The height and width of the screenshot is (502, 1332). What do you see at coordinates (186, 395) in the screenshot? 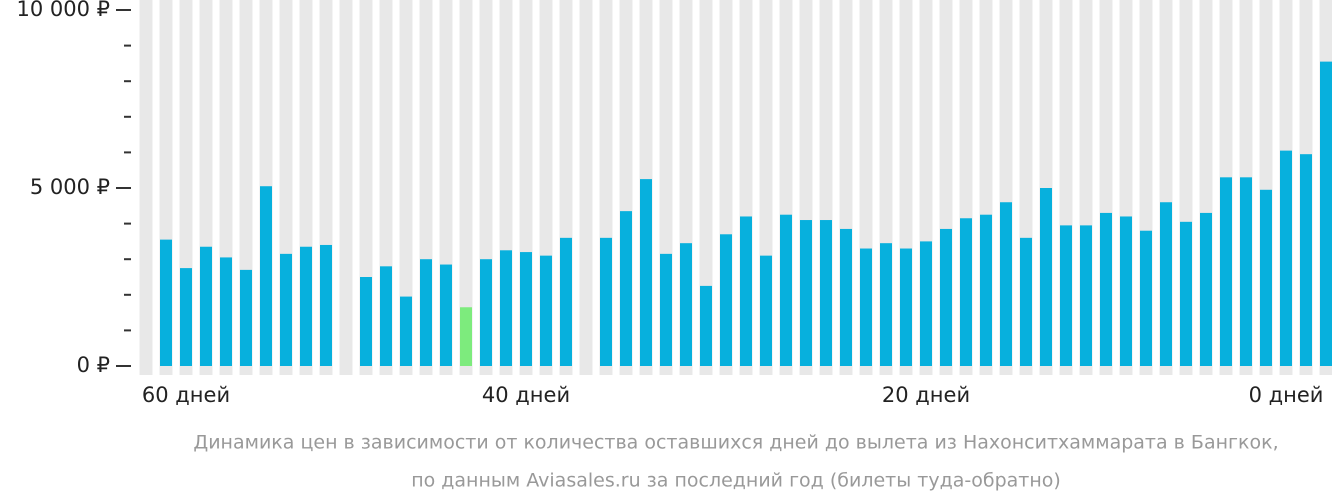
I see `x-tick-label: 60 дней` at bounding box center [186, 395].